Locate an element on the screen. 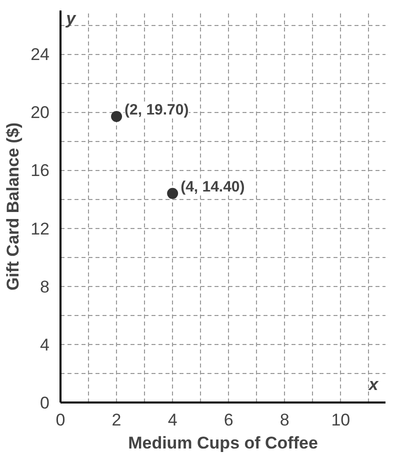 The width and height of the screenshot is (409, 461). y-tick-label: 12 is located at coordinates (40, 228).